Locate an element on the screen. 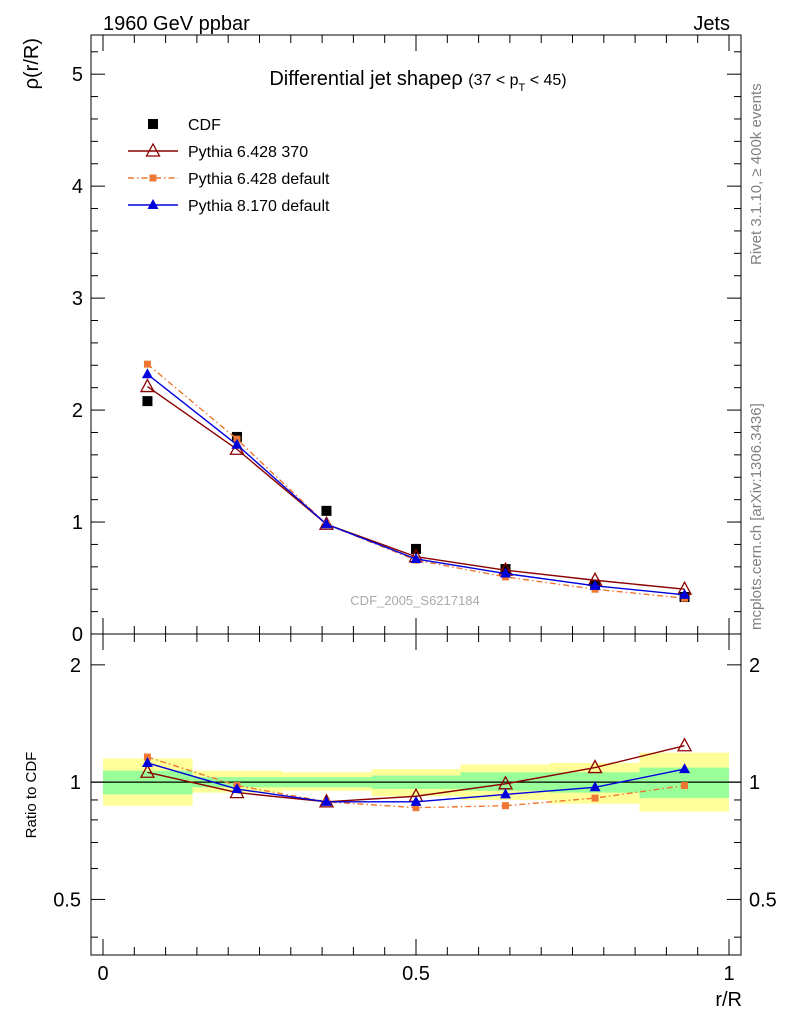  x-axis-label: r/R is located at coordinates (728, 1000).